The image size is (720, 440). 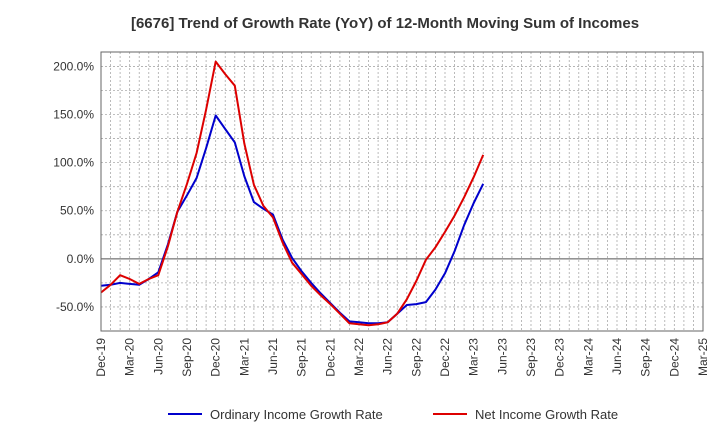 What do you see at coordinates (674, 357) in the screenshot?
I see `x-tick-label: Dec-24` at bounding box center [674, 357].